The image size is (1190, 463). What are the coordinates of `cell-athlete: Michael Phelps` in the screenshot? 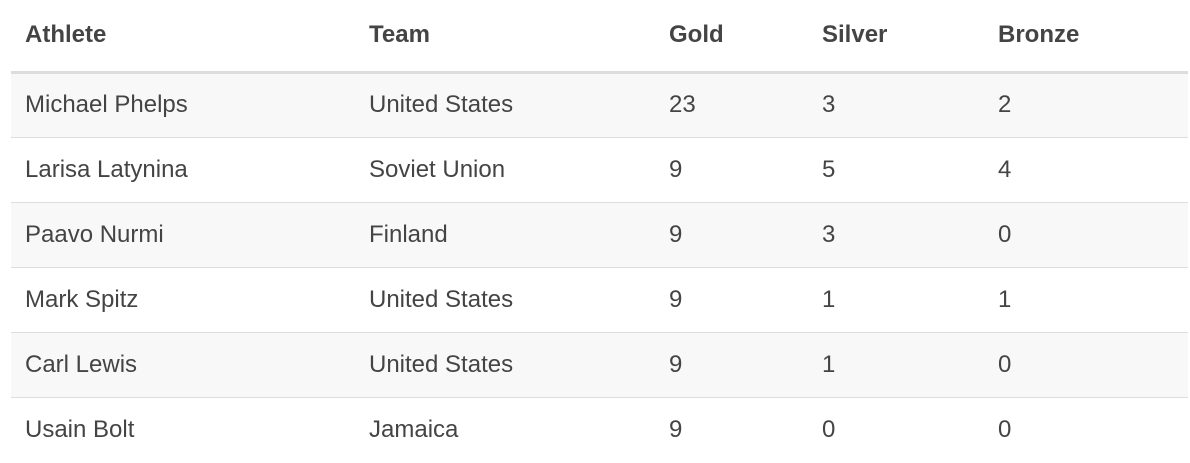 It's located at (183, 105).